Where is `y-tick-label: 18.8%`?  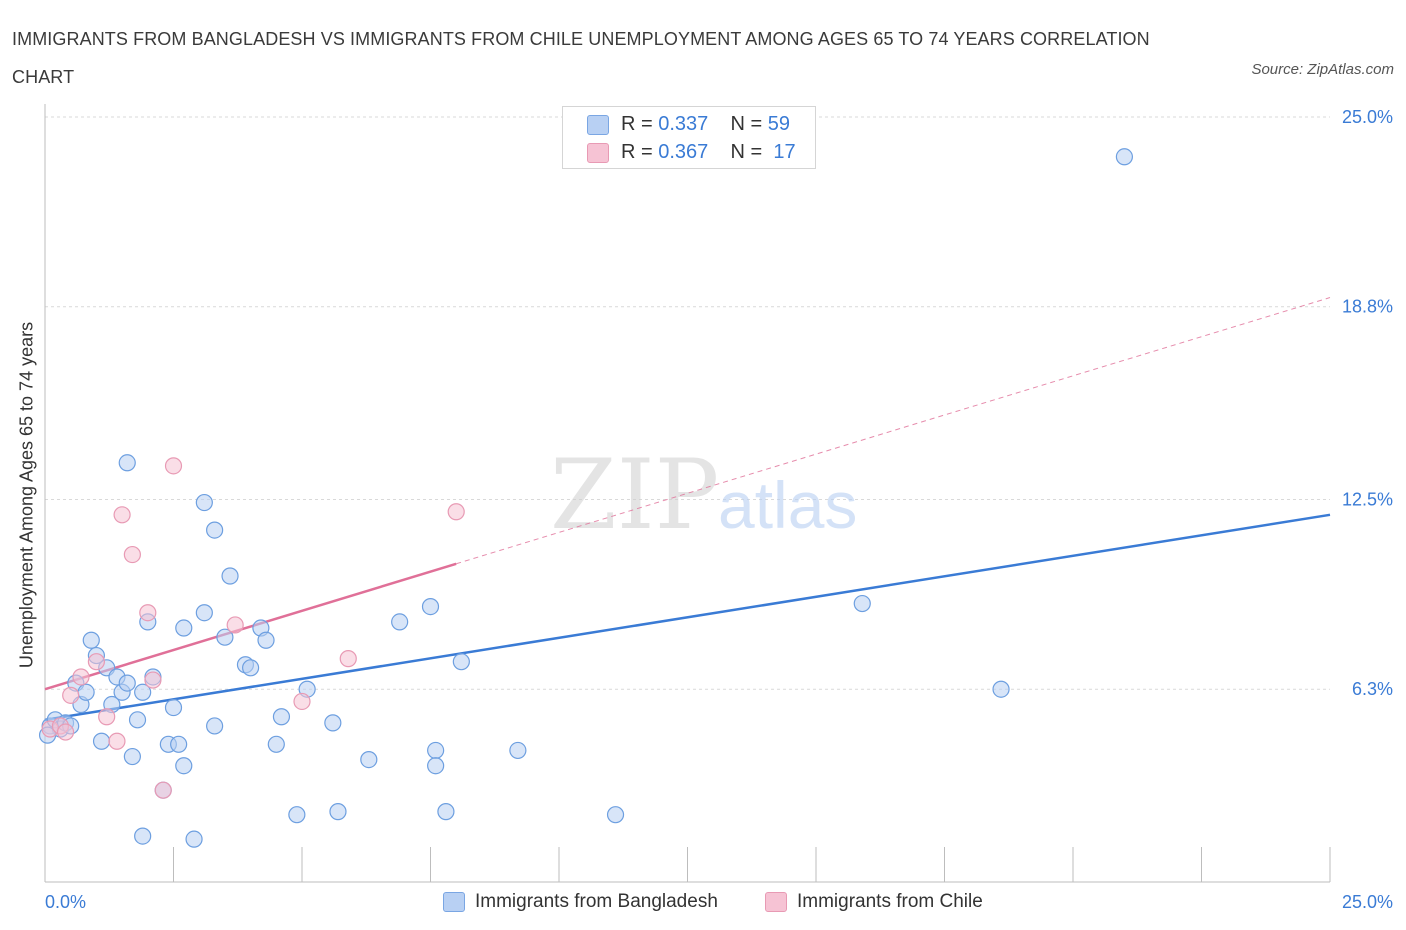
y-tick-label: 18.8% is located at coordinates (1367, 307).